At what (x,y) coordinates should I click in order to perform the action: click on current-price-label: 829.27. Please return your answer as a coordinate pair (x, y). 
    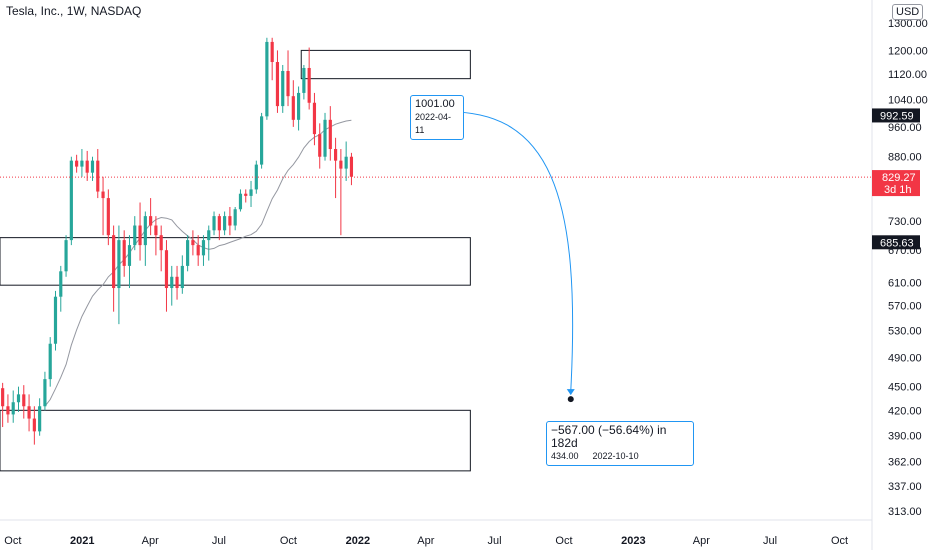
    Looking at the image, I should click on (899, 178).